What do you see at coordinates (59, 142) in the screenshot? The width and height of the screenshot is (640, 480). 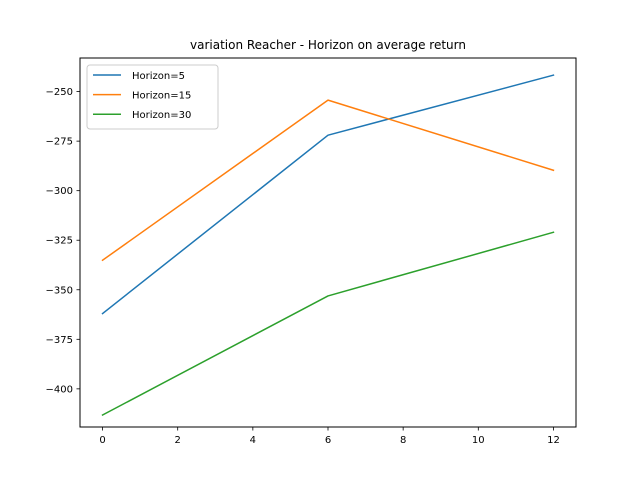 I see `y-tick-label: −275` at bounding box center [59, 142].